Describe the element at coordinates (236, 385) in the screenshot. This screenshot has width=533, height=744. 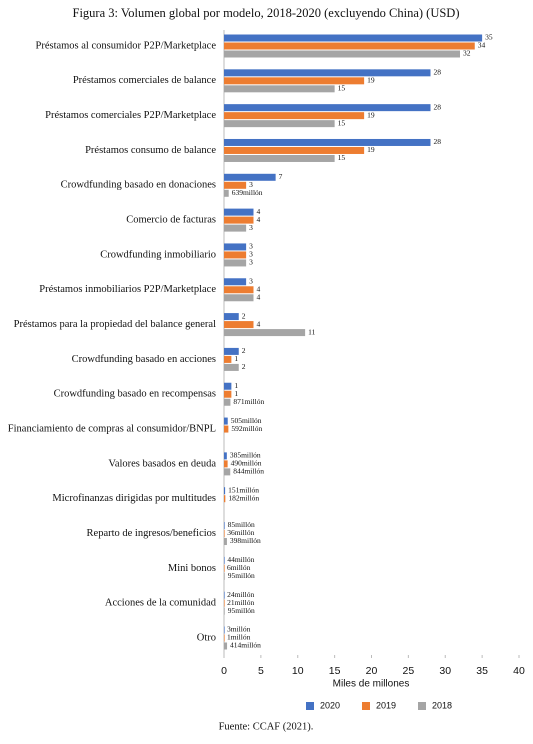
I see `value-label: 1` at that location.